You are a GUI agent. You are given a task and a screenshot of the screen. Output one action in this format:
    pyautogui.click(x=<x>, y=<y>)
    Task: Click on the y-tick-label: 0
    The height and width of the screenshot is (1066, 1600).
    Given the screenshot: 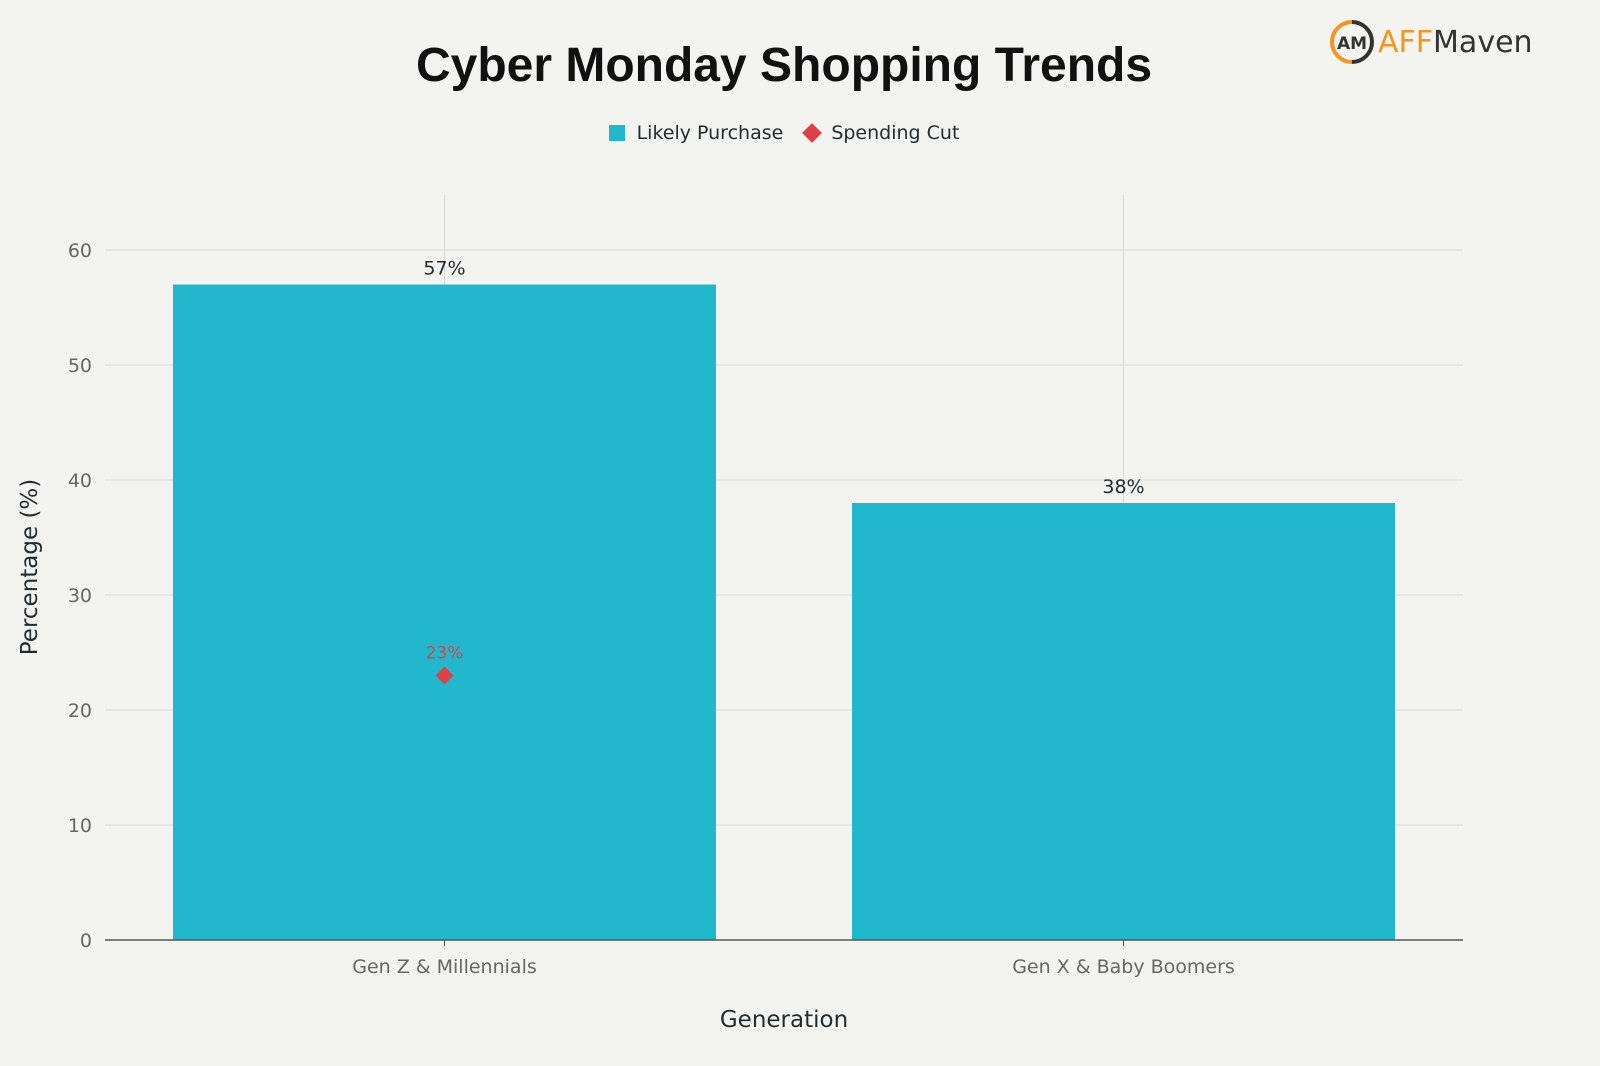 What is the action you would take?
    pyautogui.click(x=86, y=941)
    